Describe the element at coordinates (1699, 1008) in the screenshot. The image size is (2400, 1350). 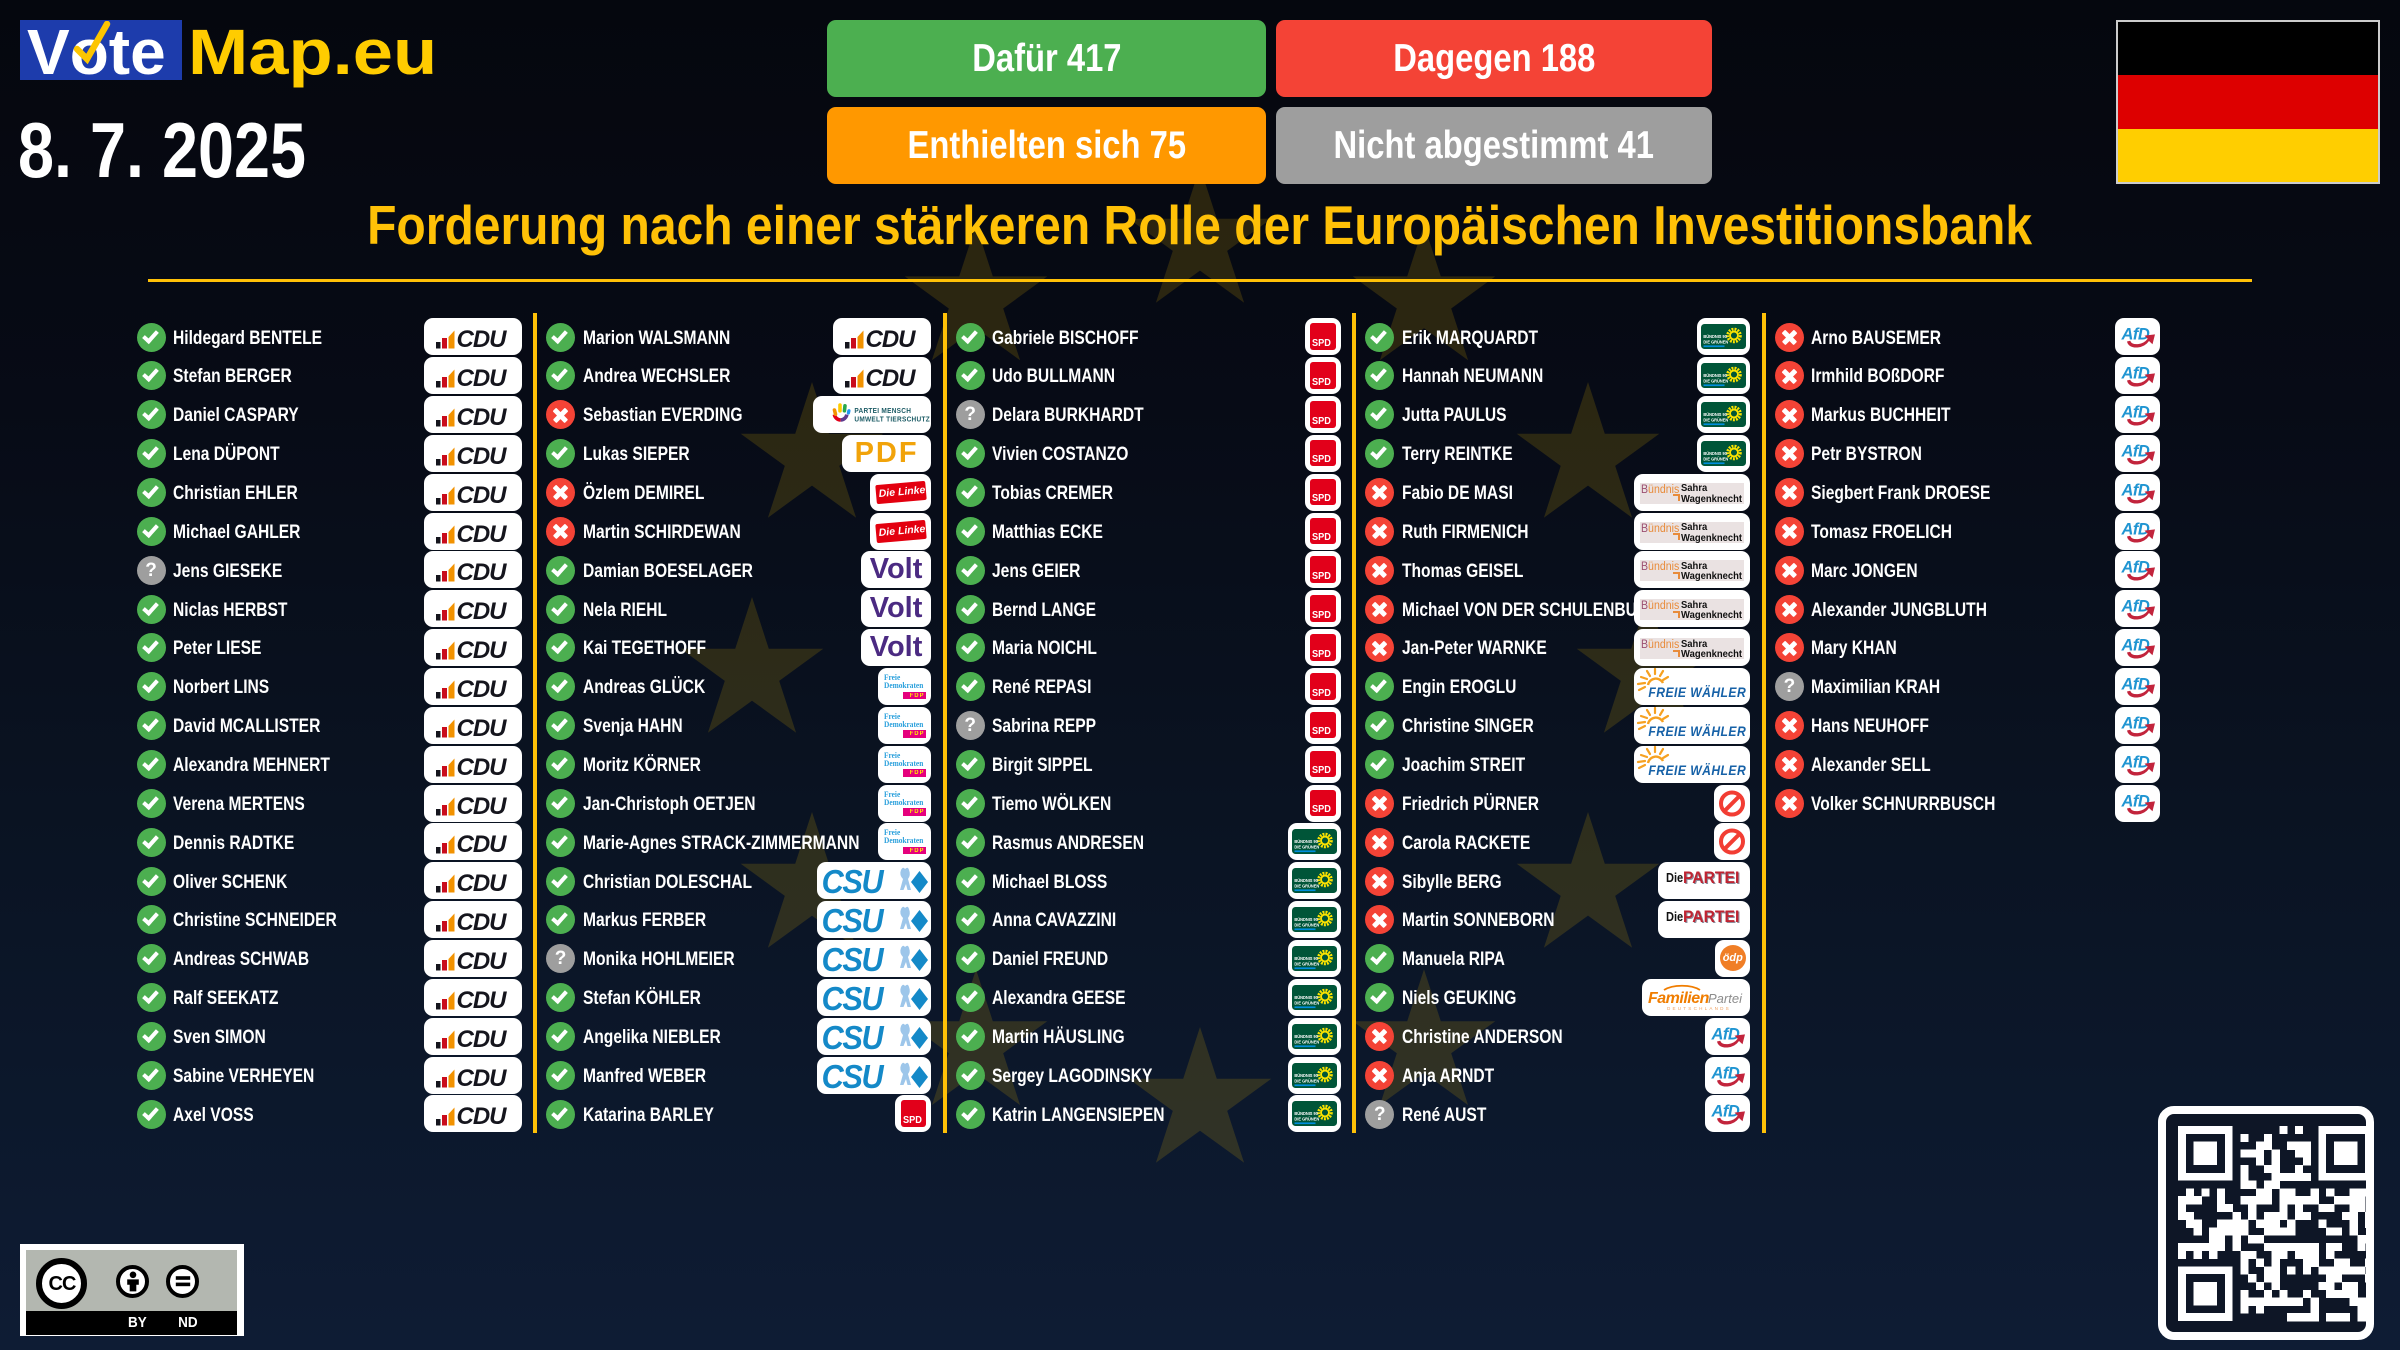
I see `svg-text: DEUTSCHLANDS` at that location.